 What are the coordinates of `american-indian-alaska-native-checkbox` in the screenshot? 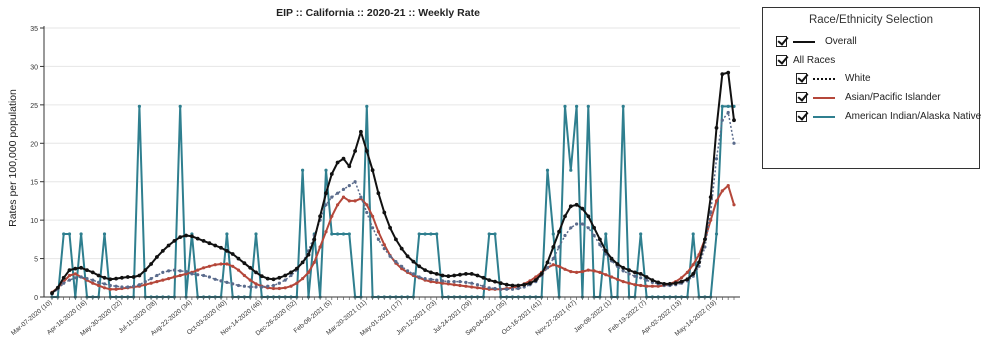 It's located at (801, 116).